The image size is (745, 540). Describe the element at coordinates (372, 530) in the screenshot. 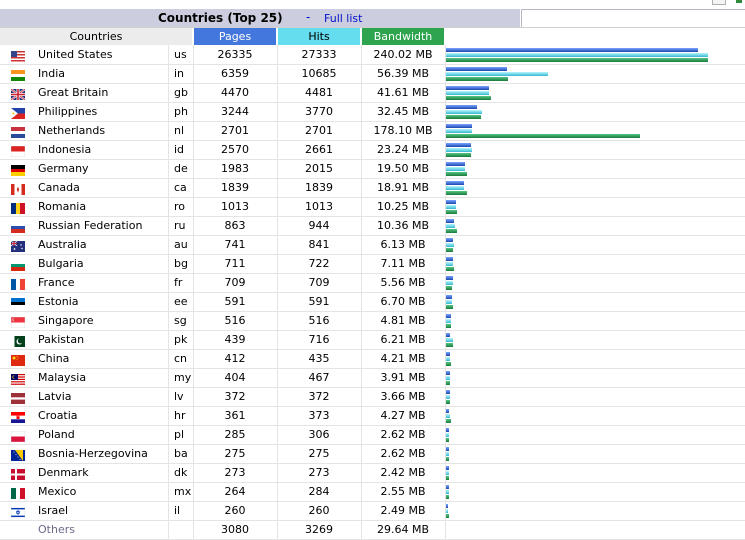

I see `others-row: Others 3080 3269 29.64 MB` at that location.